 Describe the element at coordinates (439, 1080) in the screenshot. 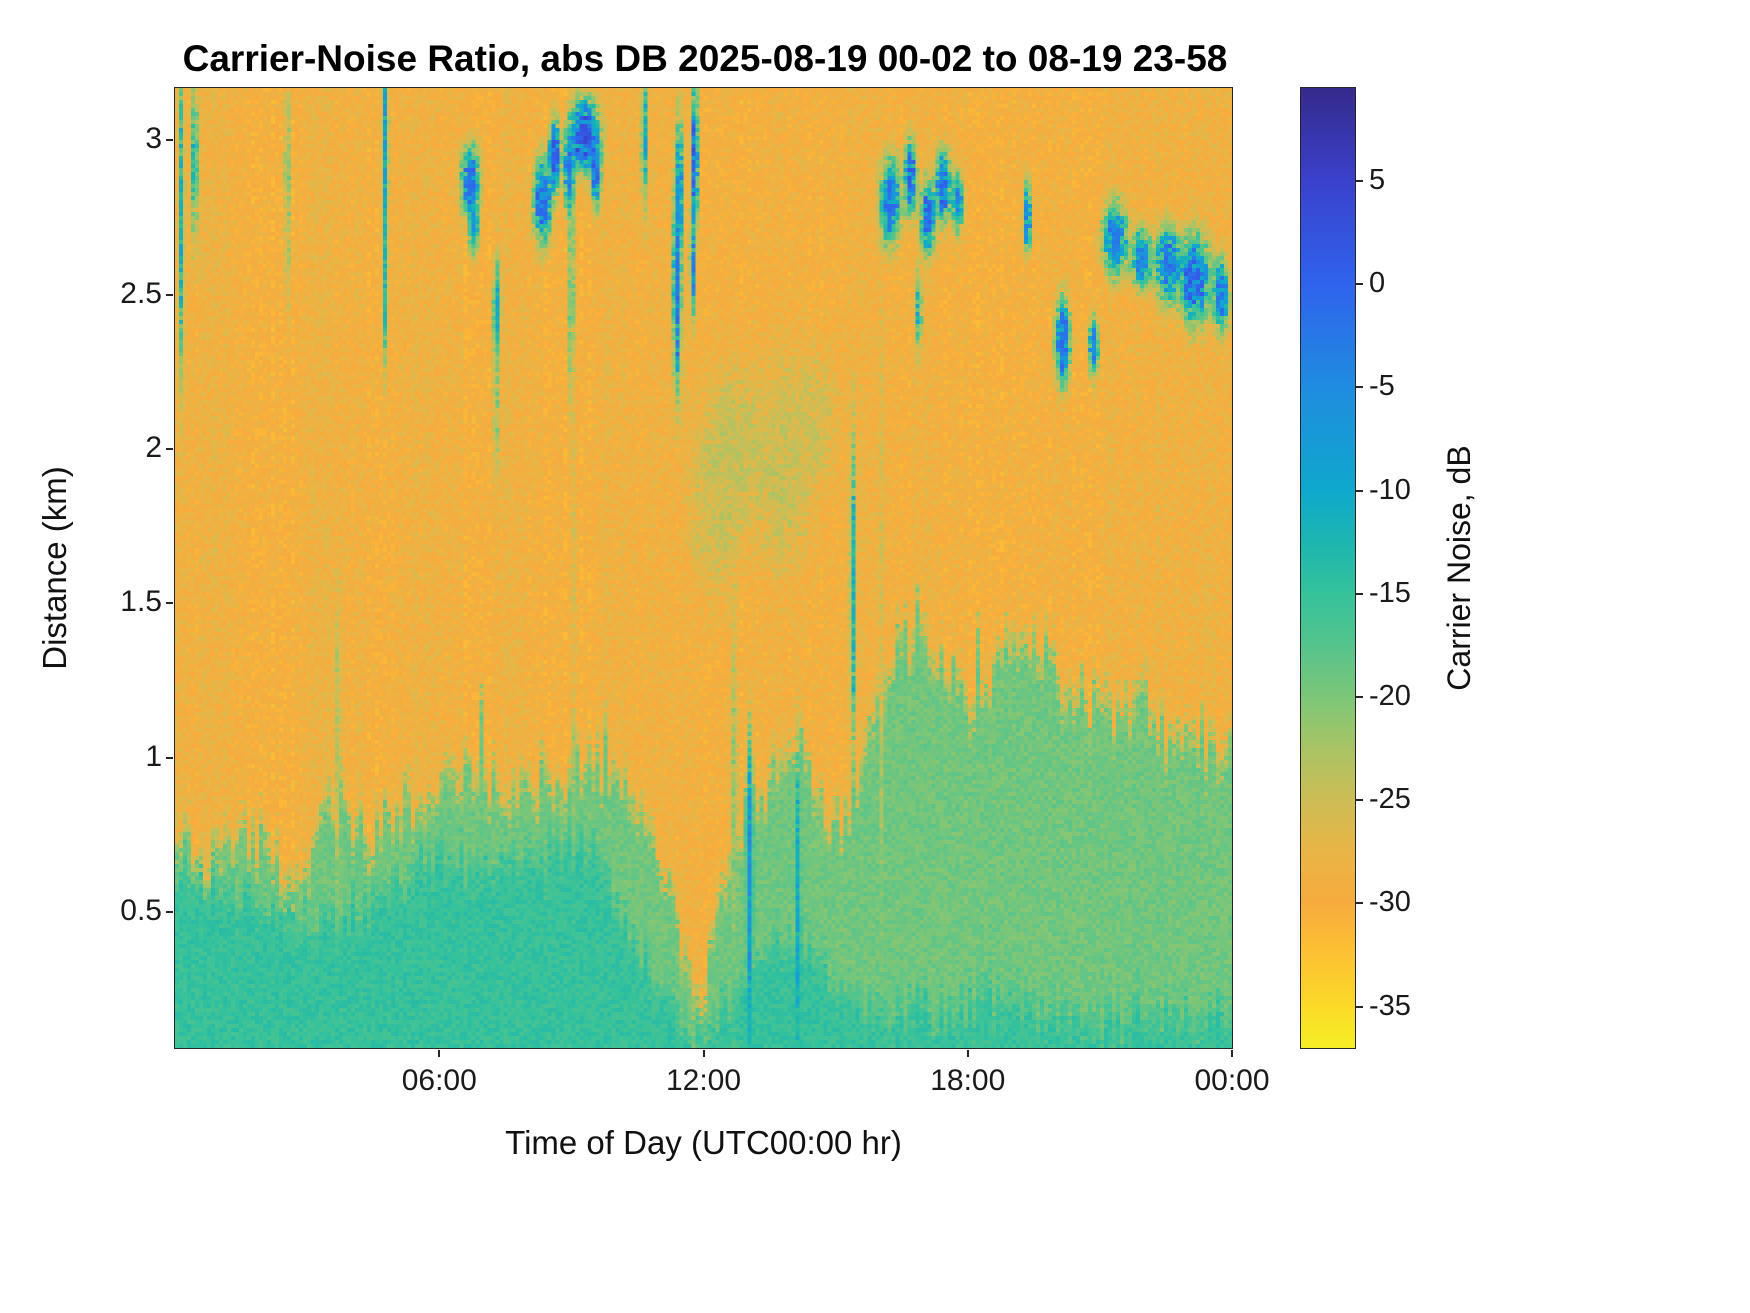

I see `x-tick-label: 06:00` at that location.